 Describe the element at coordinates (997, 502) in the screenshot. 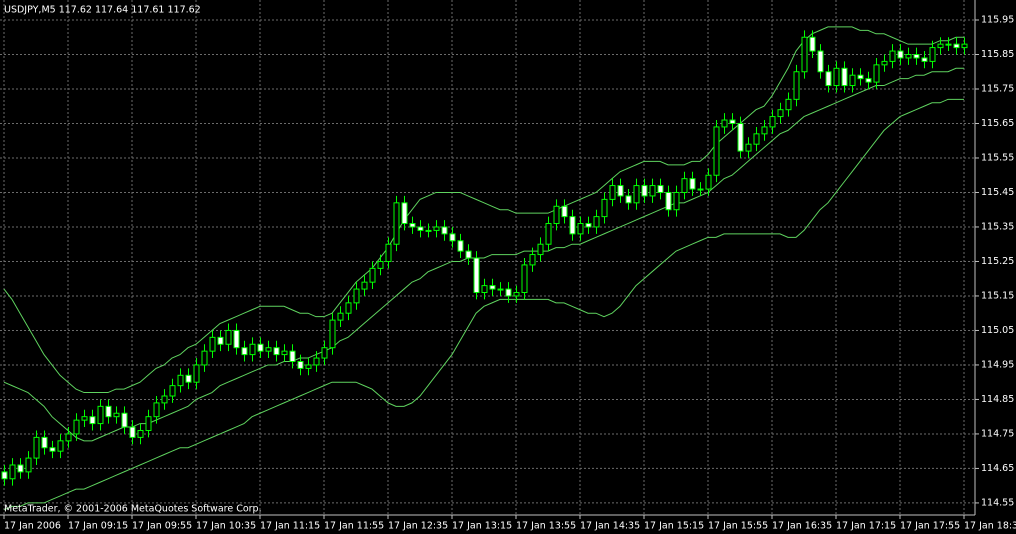

I see `y-tick-label: 114.55` at that location.